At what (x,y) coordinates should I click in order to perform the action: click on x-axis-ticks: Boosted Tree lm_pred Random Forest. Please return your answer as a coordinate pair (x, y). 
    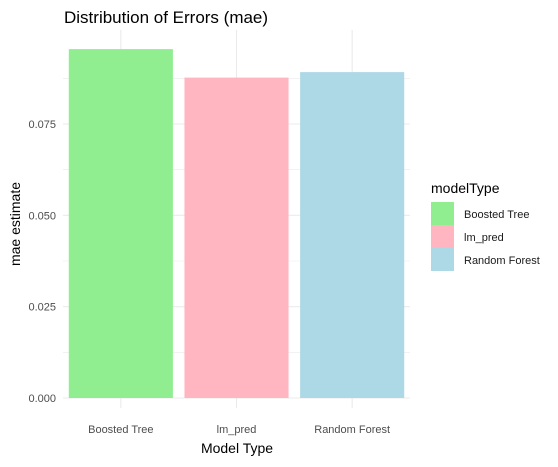
    Looking at the image, I should click on (239, 430).